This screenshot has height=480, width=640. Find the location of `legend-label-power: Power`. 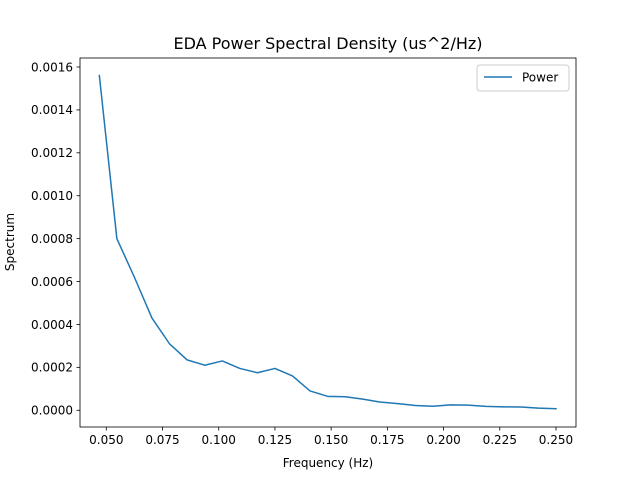

legend-label-power: Power is located at coordinates (540, 78).